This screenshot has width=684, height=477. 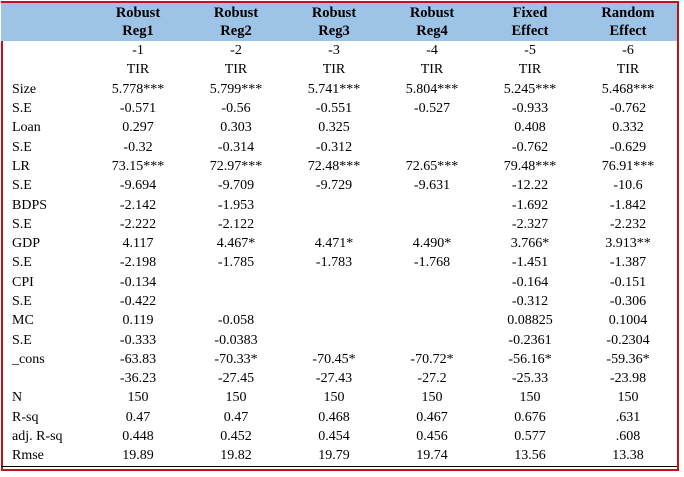 I want to click on table-cell: 0.1004, so click(x=628, y=321).